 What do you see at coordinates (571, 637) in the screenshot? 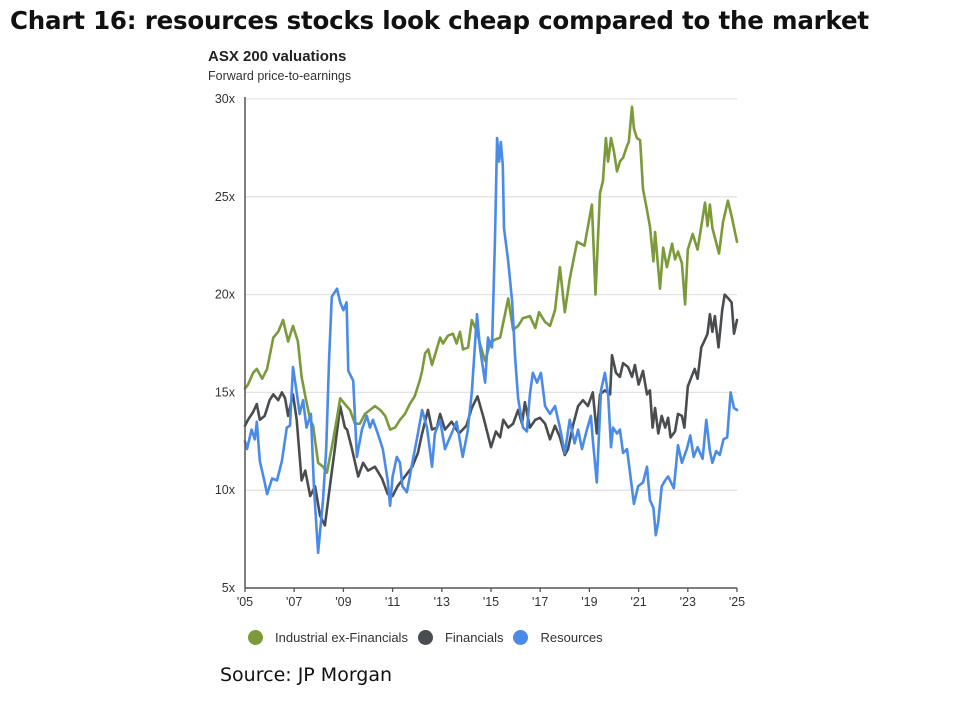
I see `legend-label: Resources` at bounding box center [571, 637].